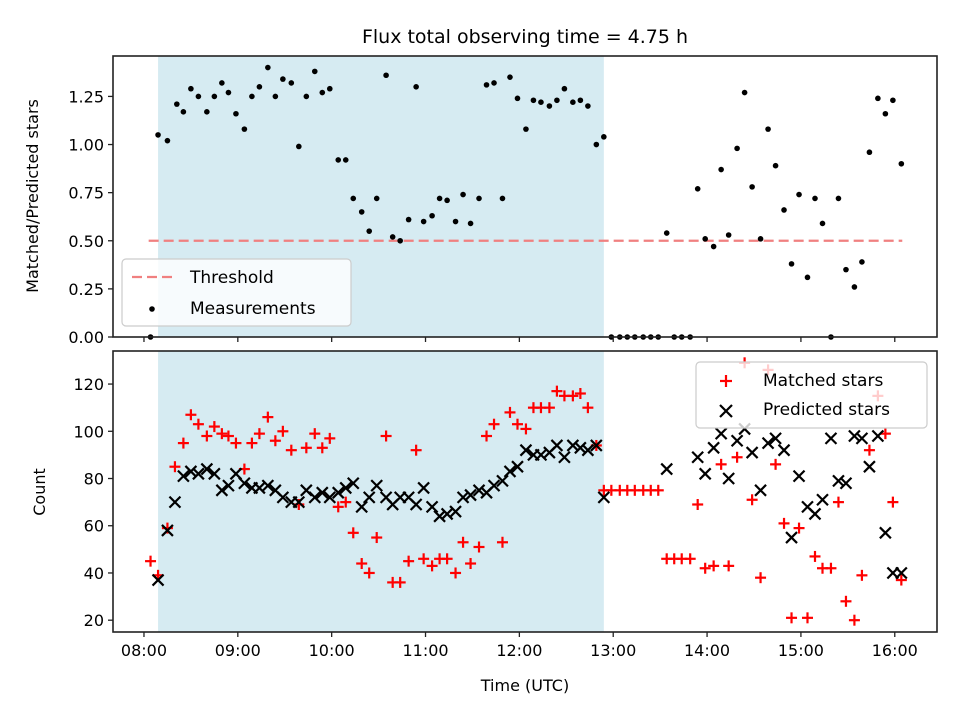 Image resolution: width=960 pixels, height=720 pixels. What do you see at coordinates (88, 384) in the screenshot?
I see `y-tick-label: 120` at bounding box center [88, 384].